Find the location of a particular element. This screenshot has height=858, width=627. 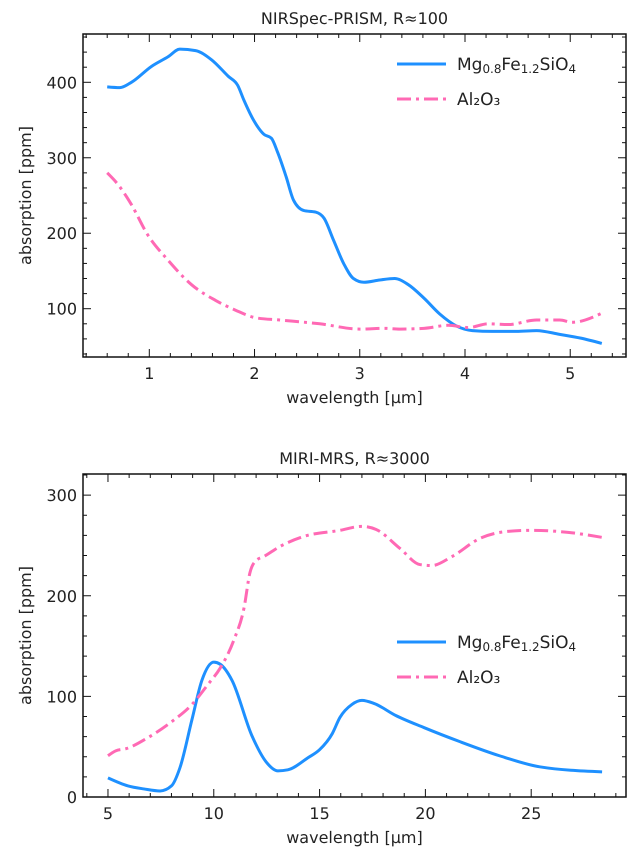

x-tick-label: 3 is located at coordinates (359, 373).